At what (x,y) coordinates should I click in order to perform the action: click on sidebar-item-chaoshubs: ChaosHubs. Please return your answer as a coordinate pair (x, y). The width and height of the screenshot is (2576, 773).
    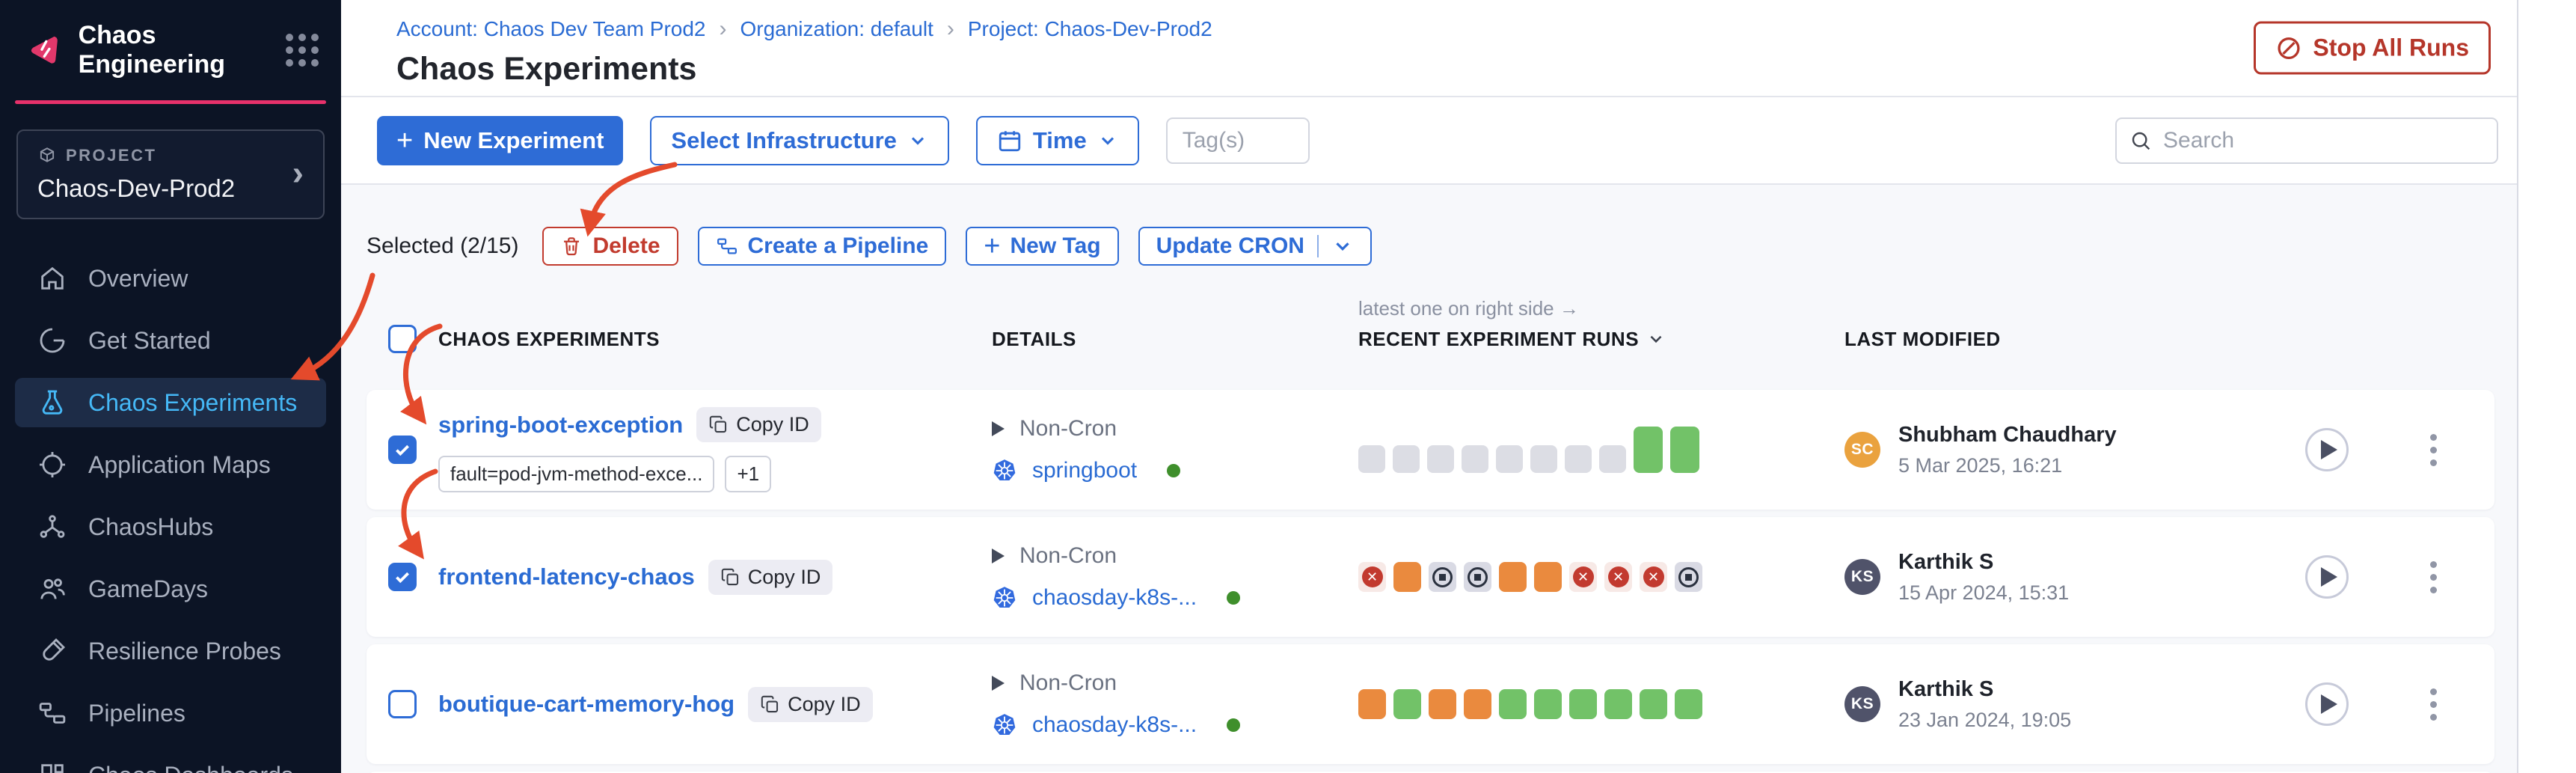
    Looking at the image, I should click on (170, 527).